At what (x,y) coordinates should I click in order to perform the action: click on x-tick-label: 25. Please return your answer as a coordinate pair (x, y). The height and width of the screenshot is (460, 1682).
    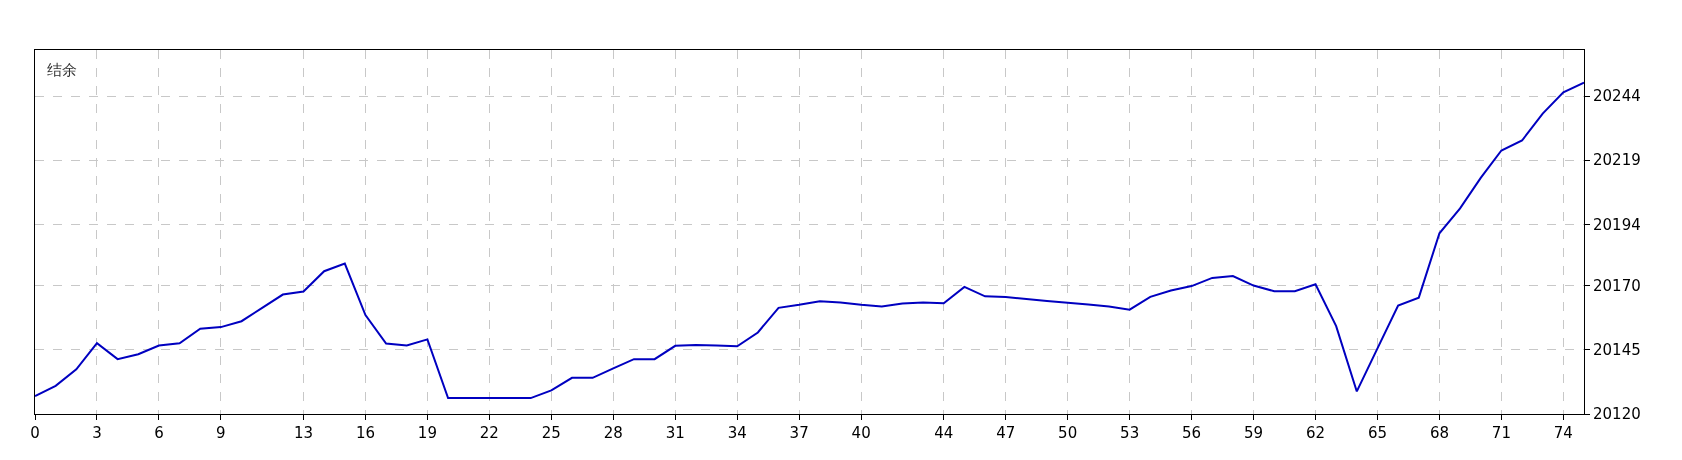
    Looking at the image, I should click on (551, 433).